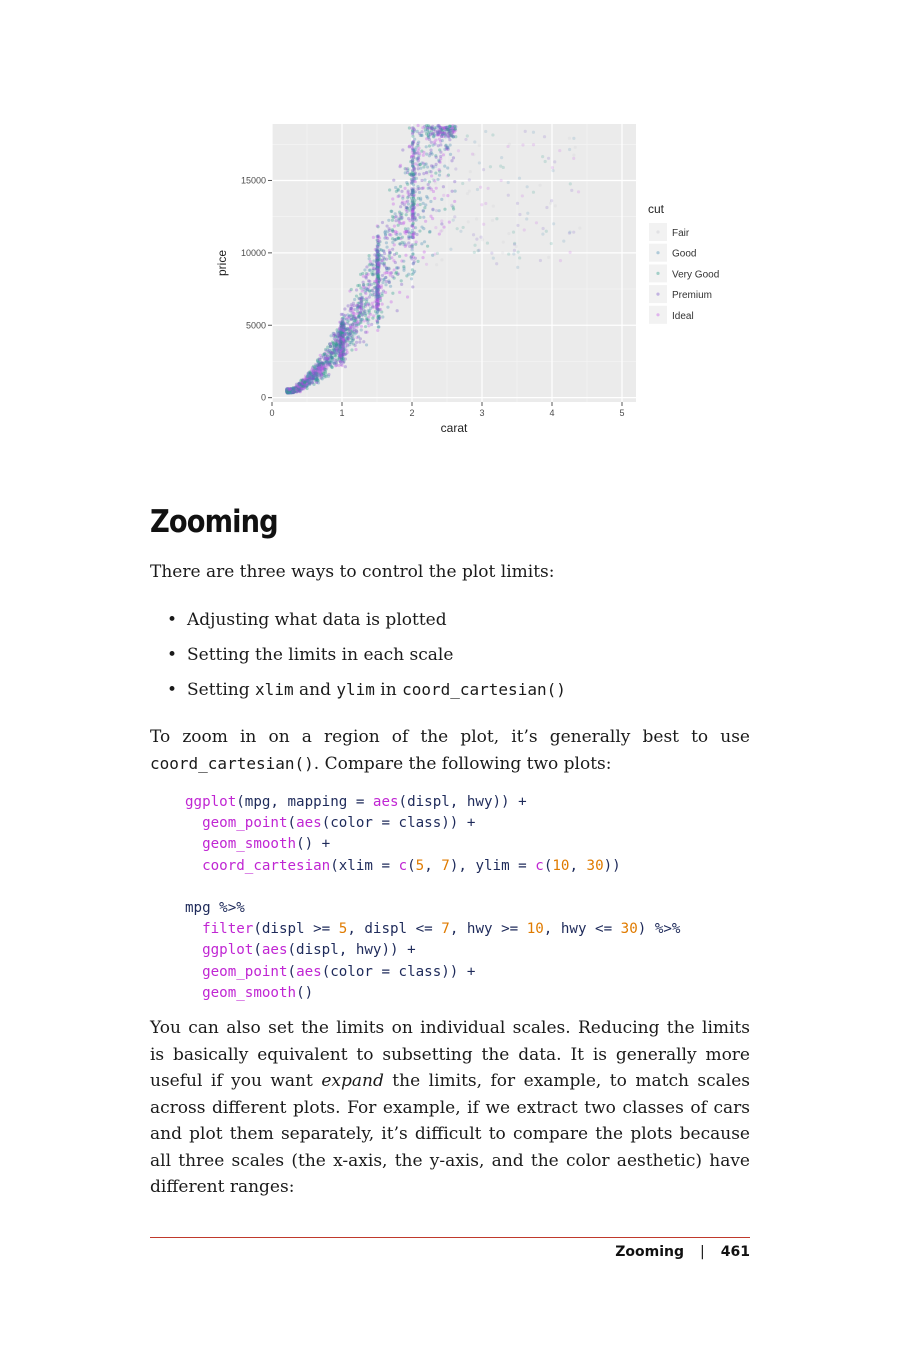 The width and height of the screenshot is (900, 1350). I want to click on x-tick-label: 5, so click(621, 413).